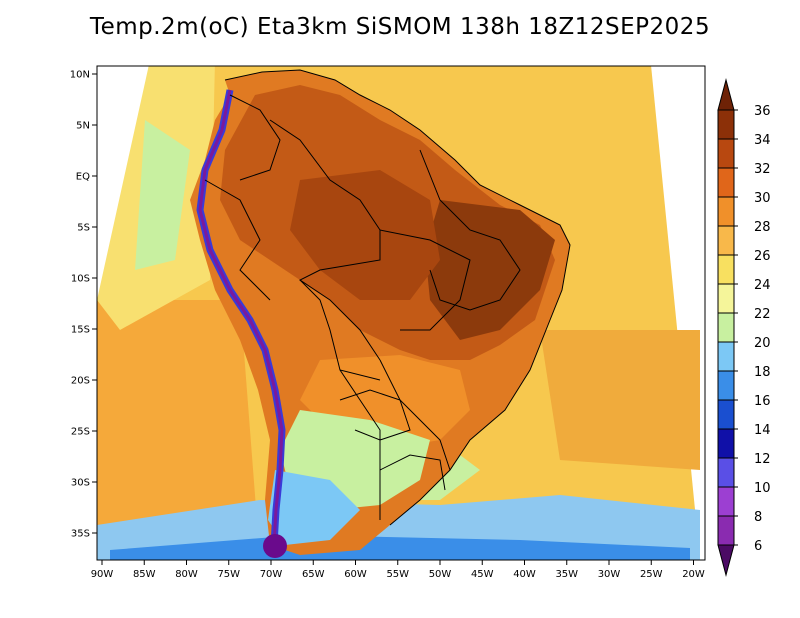  Describe the element at coordinates (524, 574) in the screenshot. I see `lon-tick-label: 40W` at that location.